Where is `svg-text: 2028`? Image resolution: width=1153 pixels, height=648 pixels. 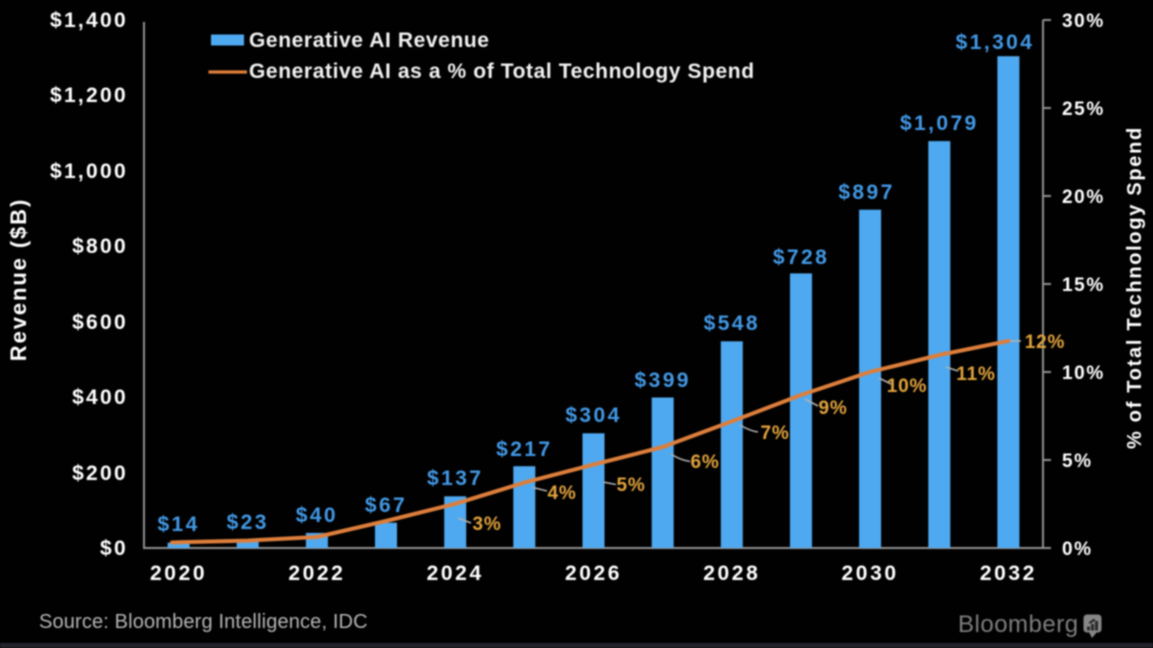
svg-text: 2028 is located at coordinates (731, 573).